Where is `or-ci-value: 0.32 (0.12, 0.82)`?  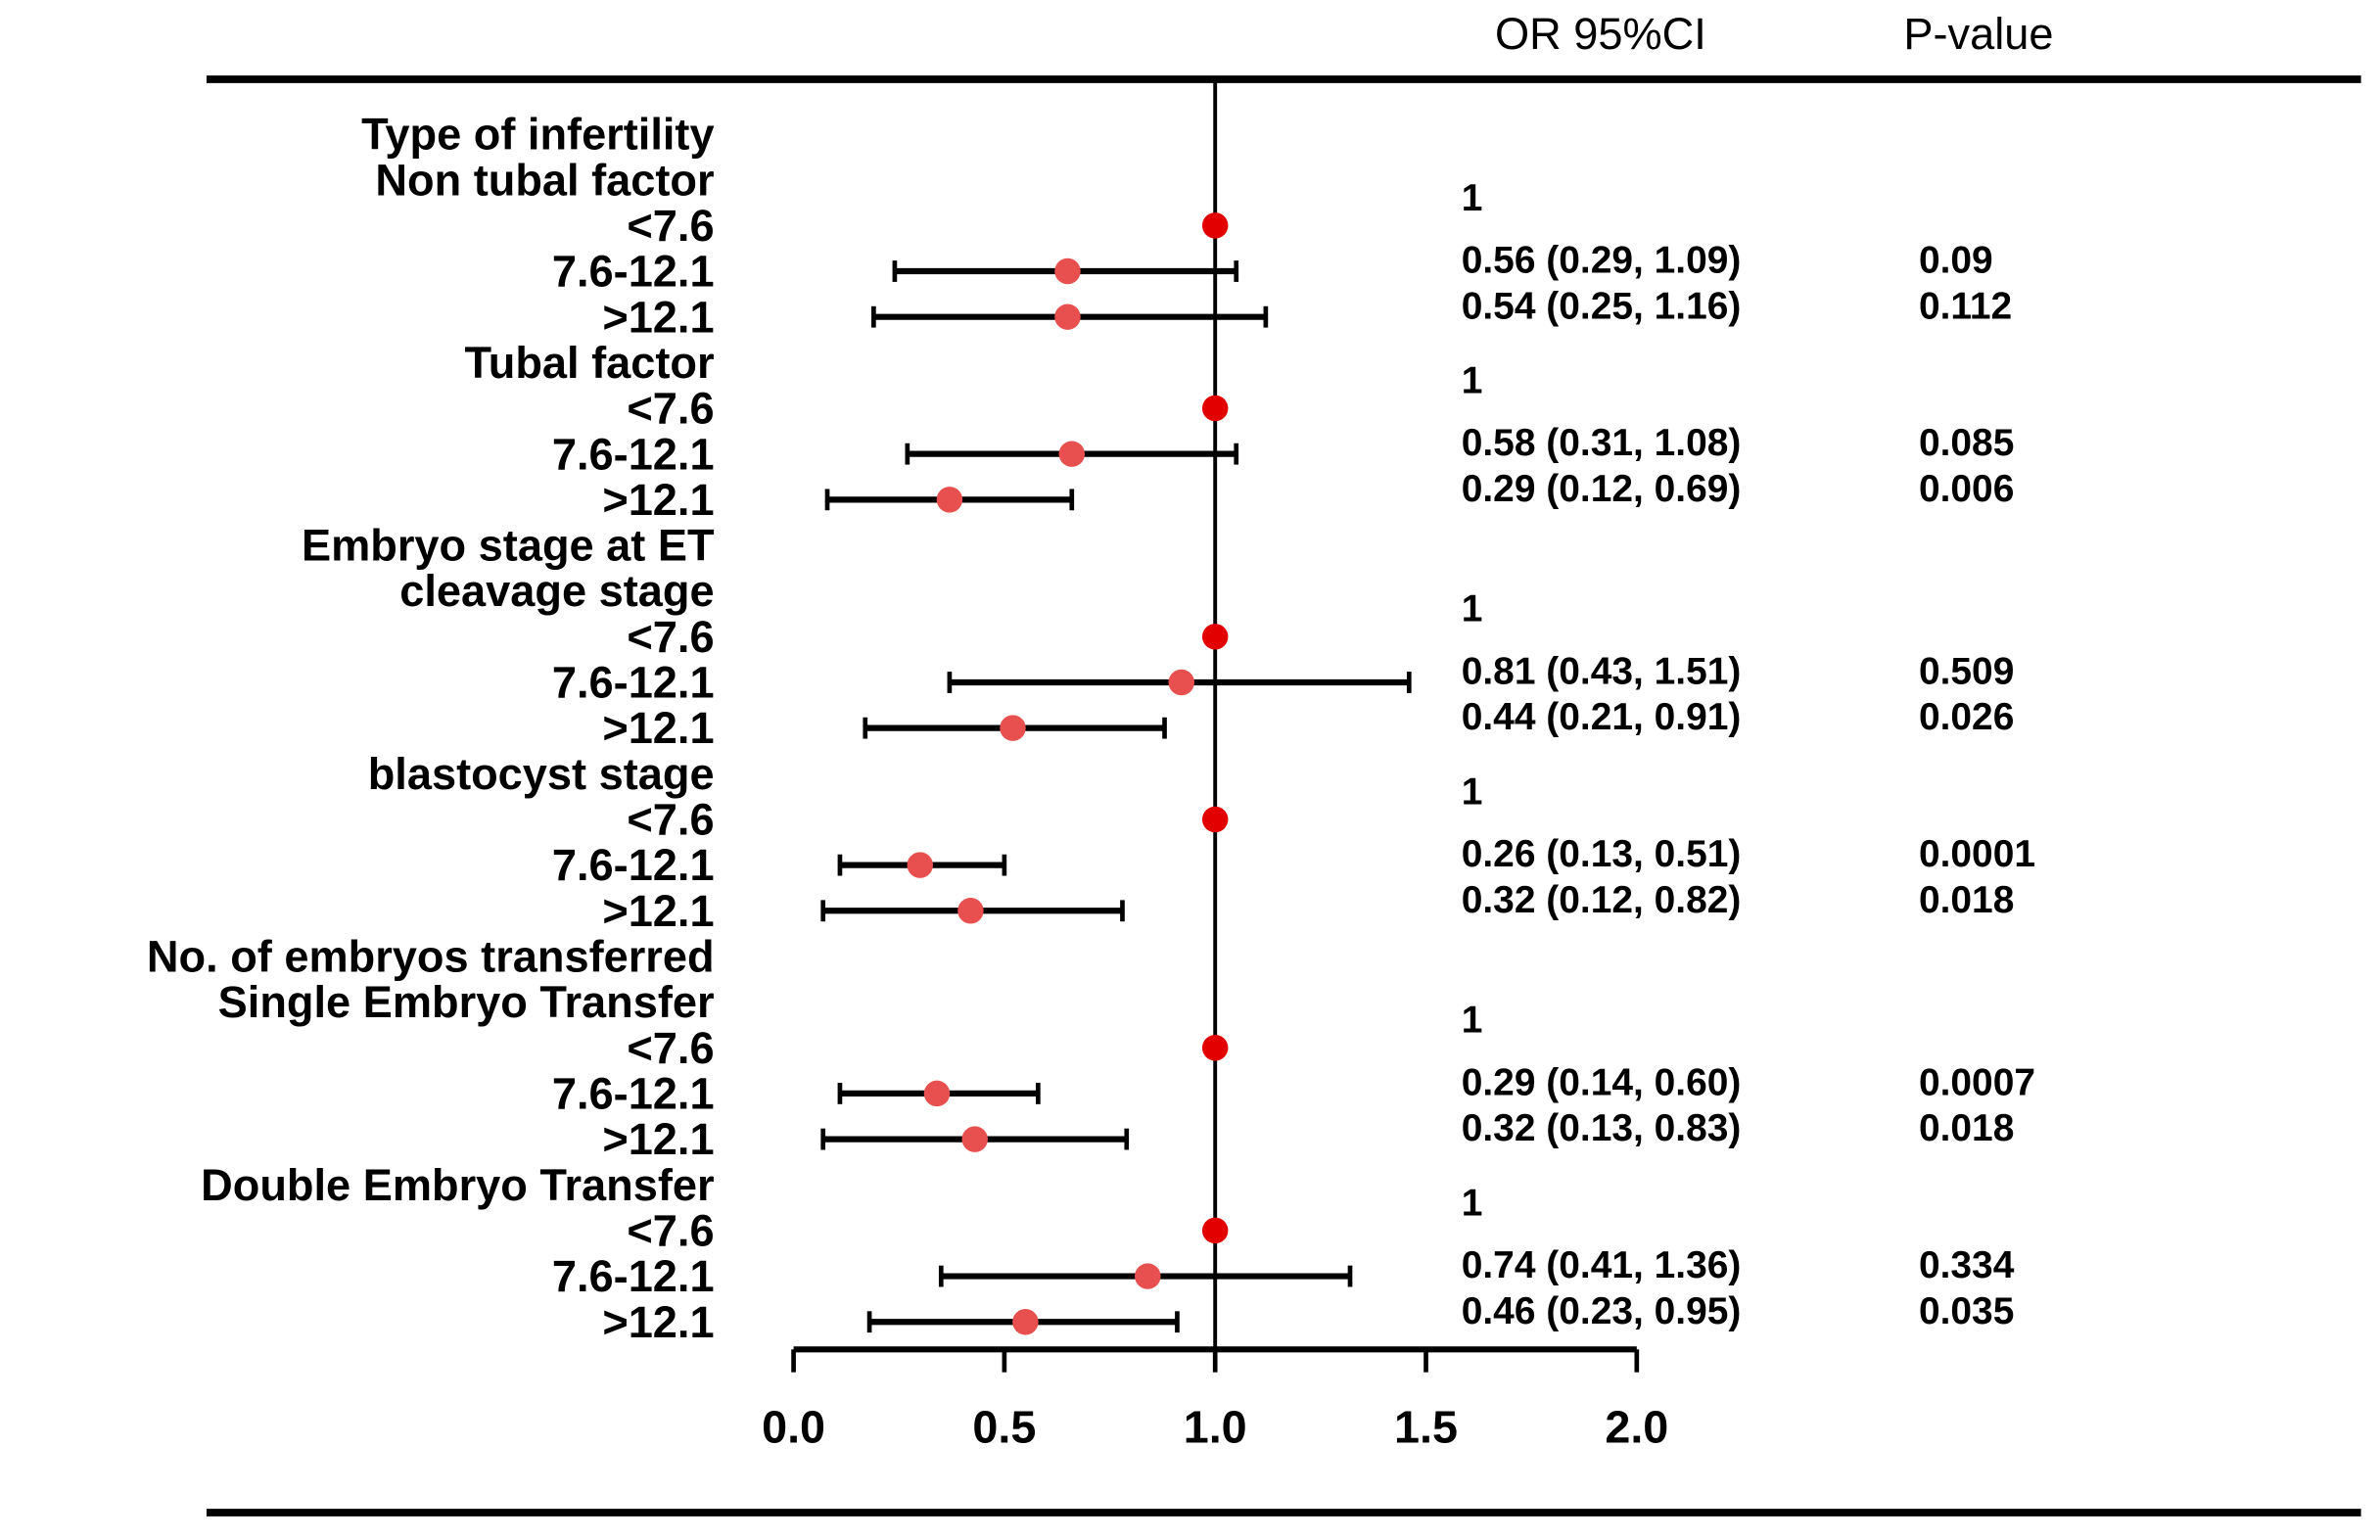
or-ci-value: 0.32 (0.12, 0.82) is located at coordinates (1602, 900).